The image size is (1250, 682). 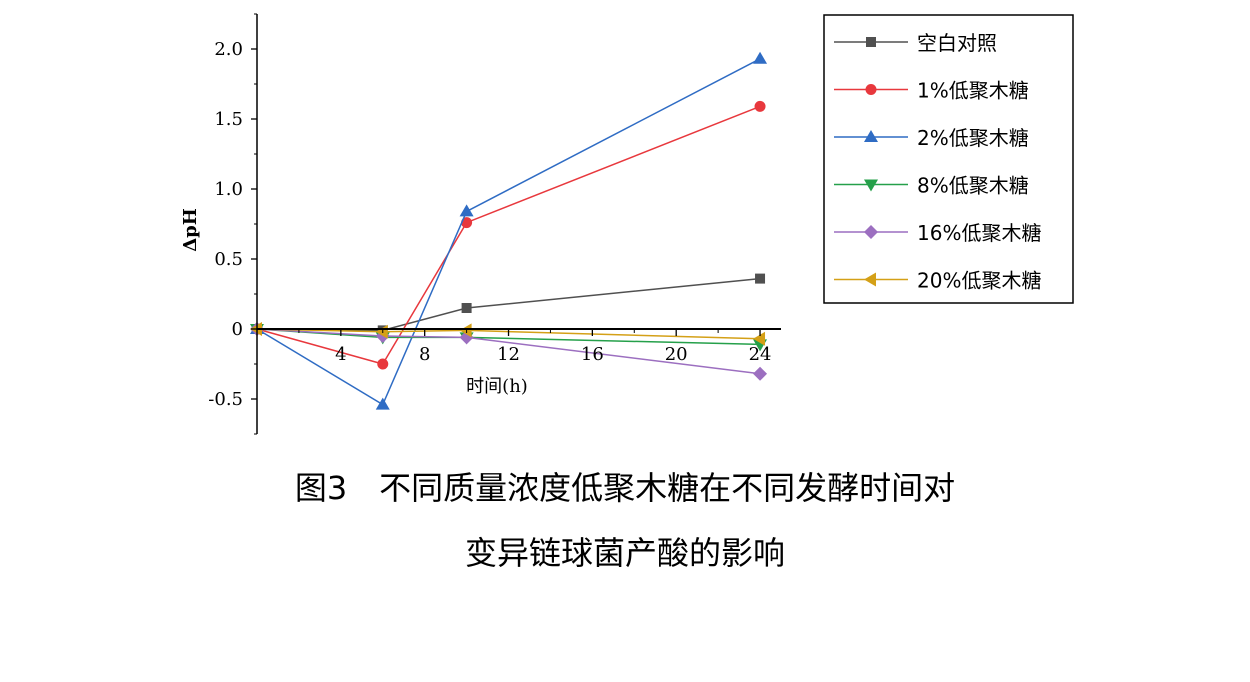 What do you see at coordinates (979, 233) in the screenshot?
I see `legend-label-5: 16%低聚木糖` at bounding box center [979, 233].